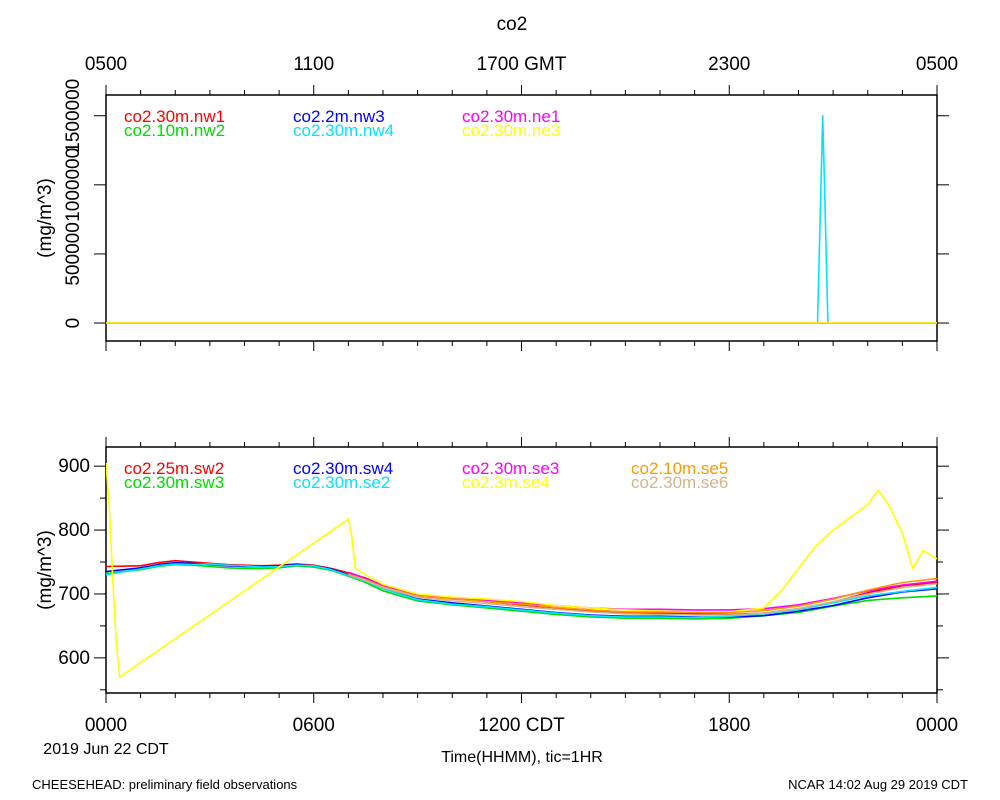 The image size is (1000, 800). What do you see at coordinates (74, 530) in the screenshot?
I see `y-tick-label: 800` at bounding box center [74, 530].